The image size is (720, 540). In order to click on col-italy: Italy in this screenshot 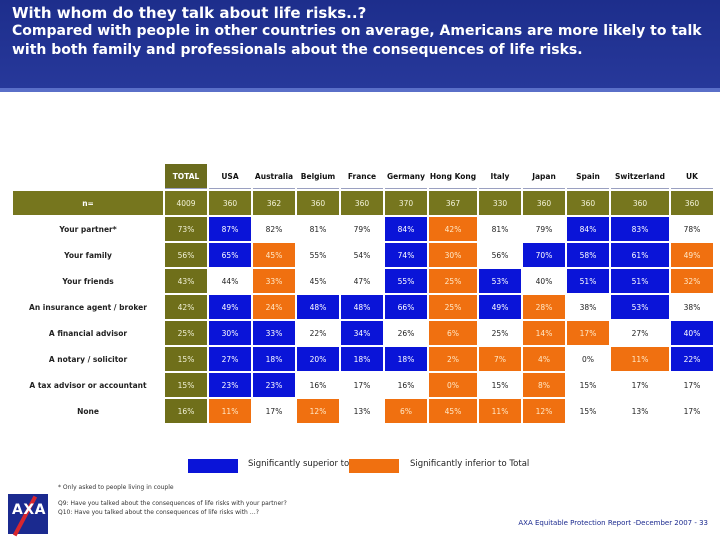, I will do `click(500, 176)`.